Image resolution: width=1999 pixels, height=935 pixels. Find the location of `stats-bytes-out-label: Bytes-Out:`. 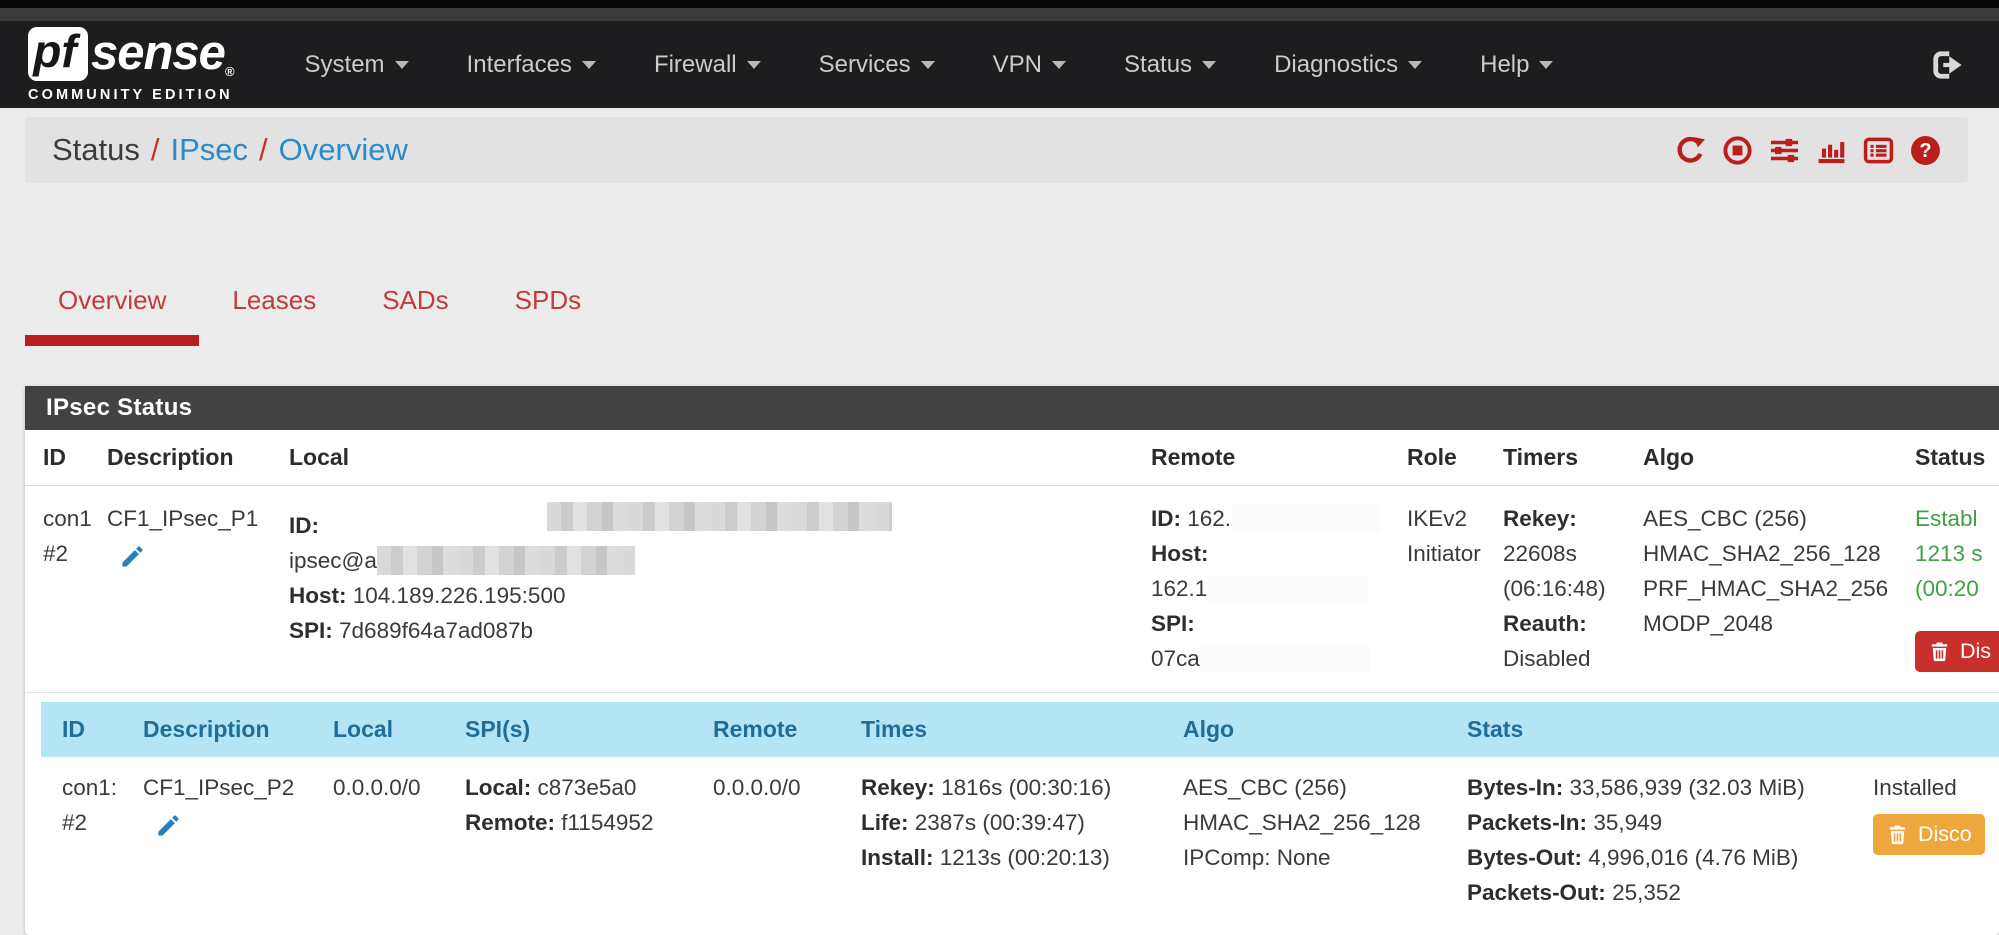

stats-bytes-out-label: Bytes-Out: is located at coordinates (1525, 858).